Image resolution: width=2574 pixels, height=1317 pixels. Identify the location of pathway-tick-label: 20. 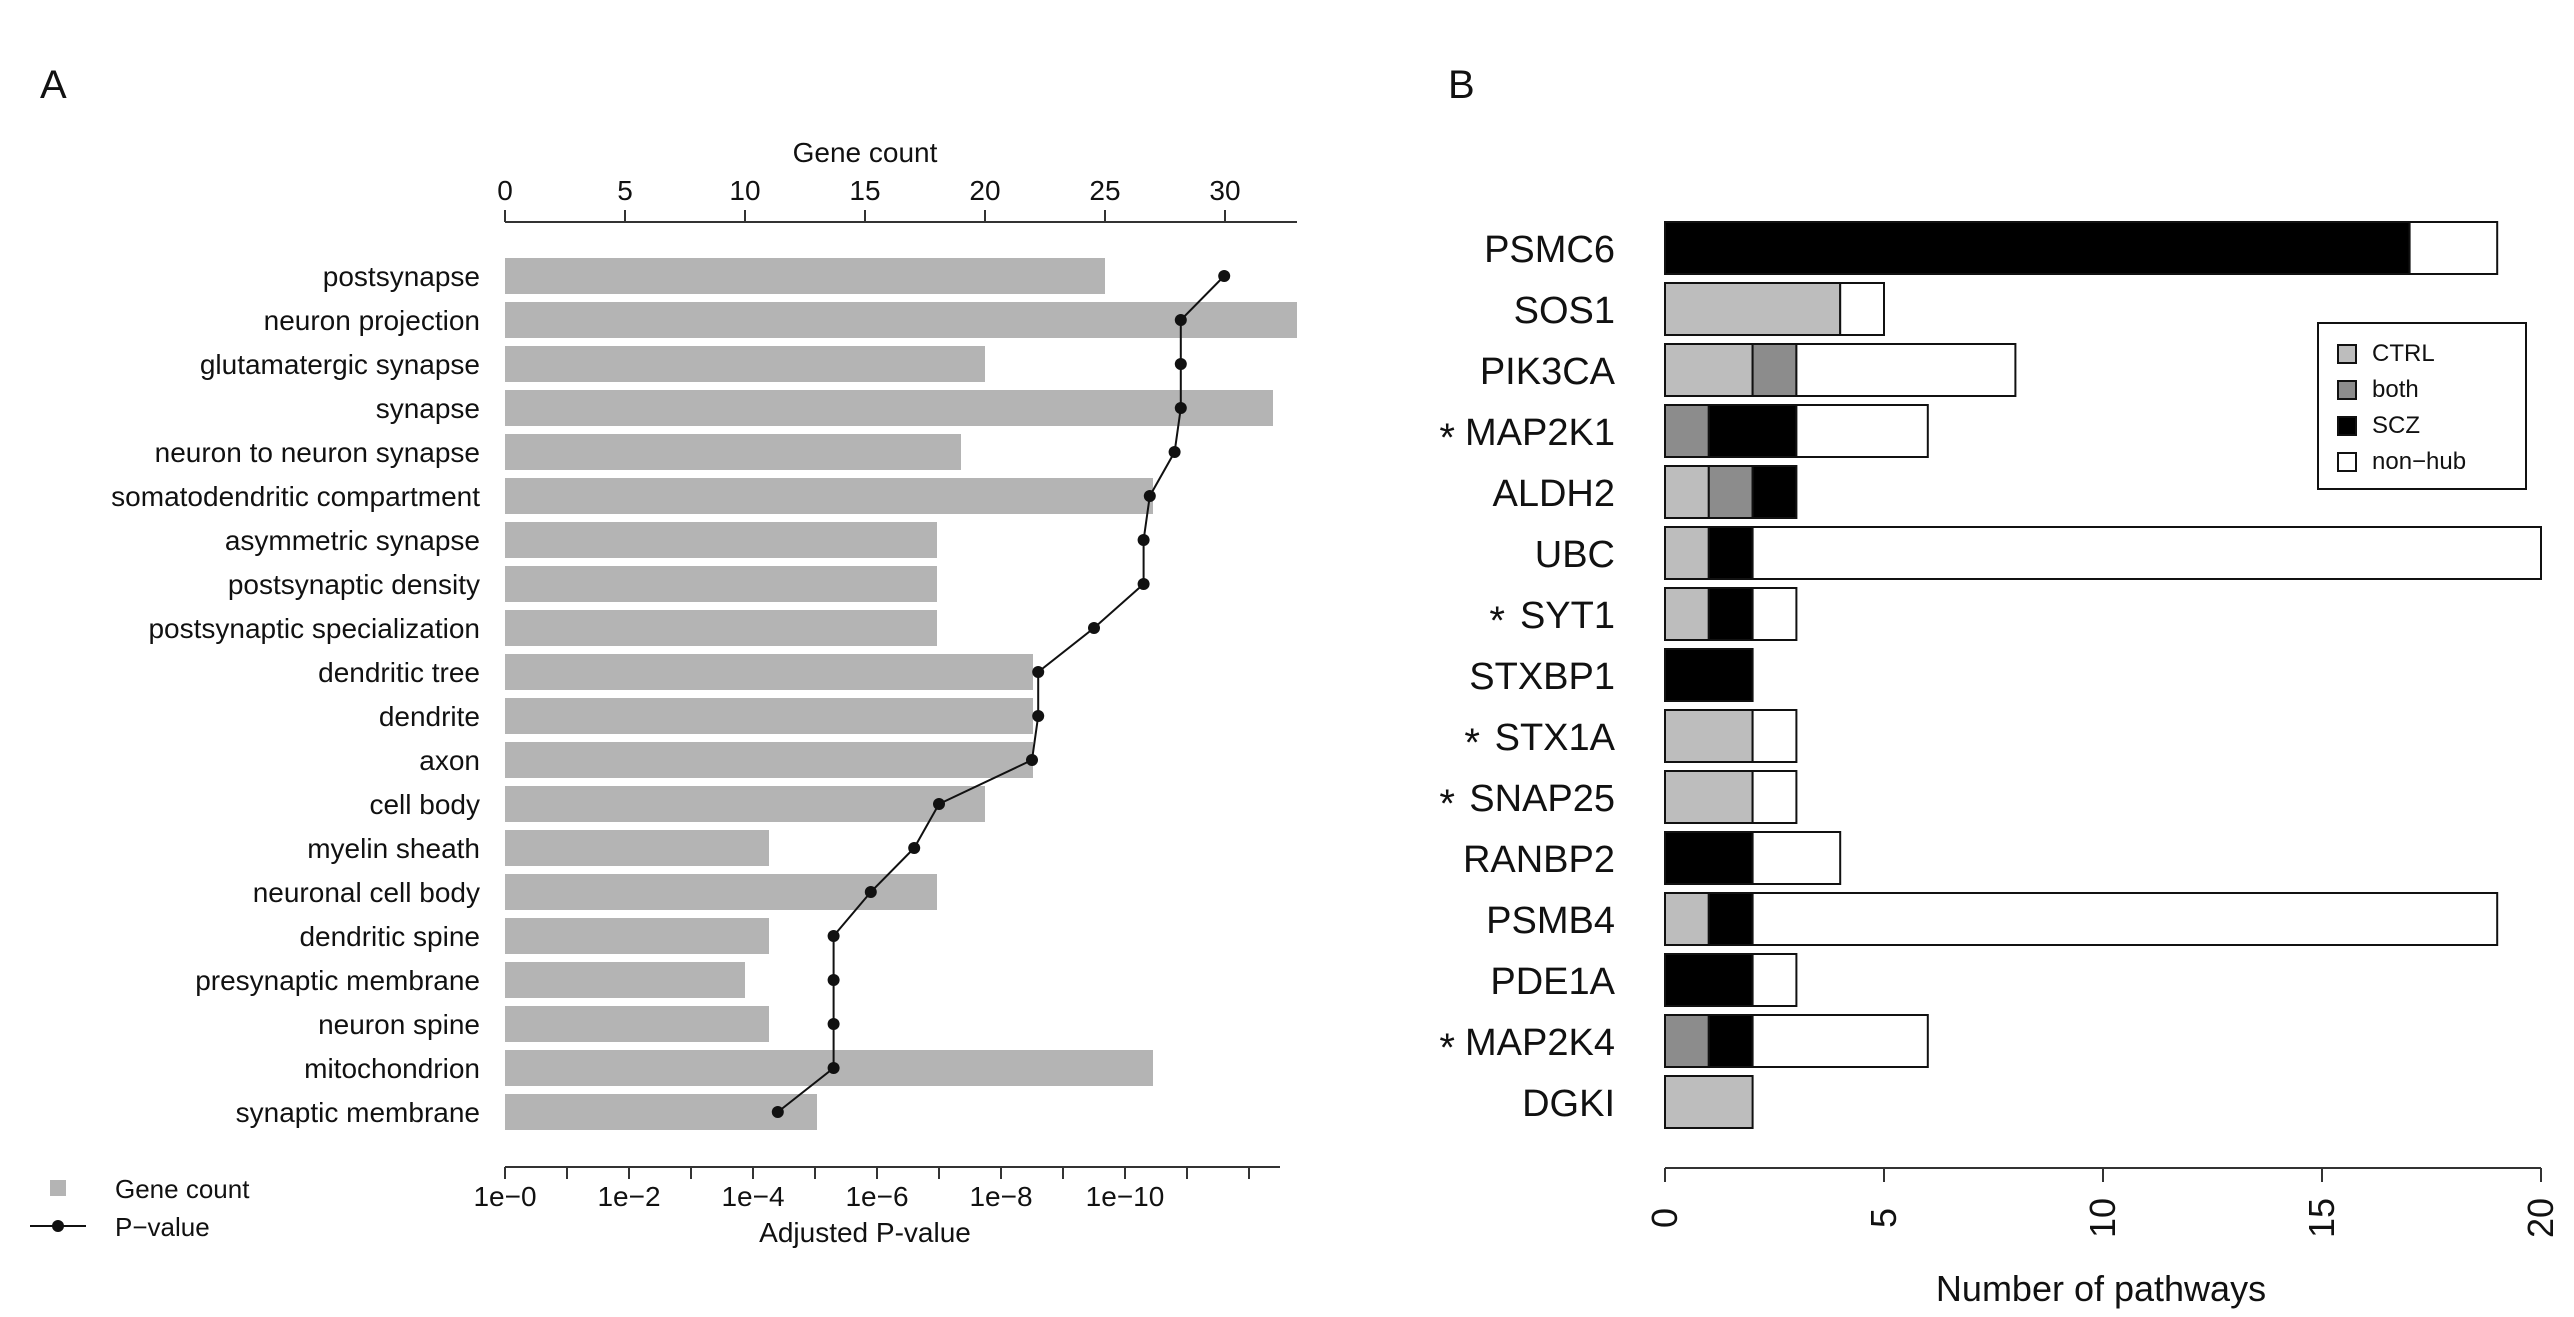
(2540, 1218).